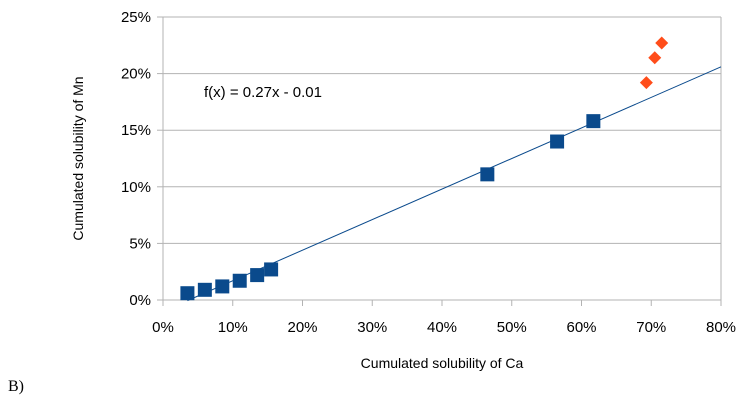 Image resolution: width=745 pixels, height=406 pixels. Describe the element at coordinates (140, 243) in the screenshot. I see `y-tick-label: 5%` at that location.